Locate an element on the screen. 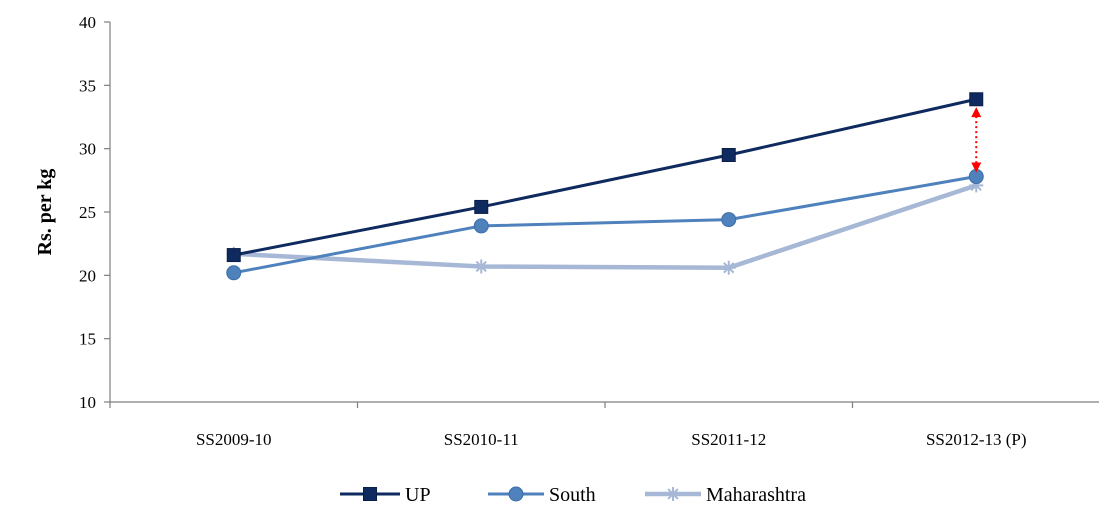 The height and width of the screenshot is (515, 1099). y-tick-label: 35 is located at coordinates (87, 85).